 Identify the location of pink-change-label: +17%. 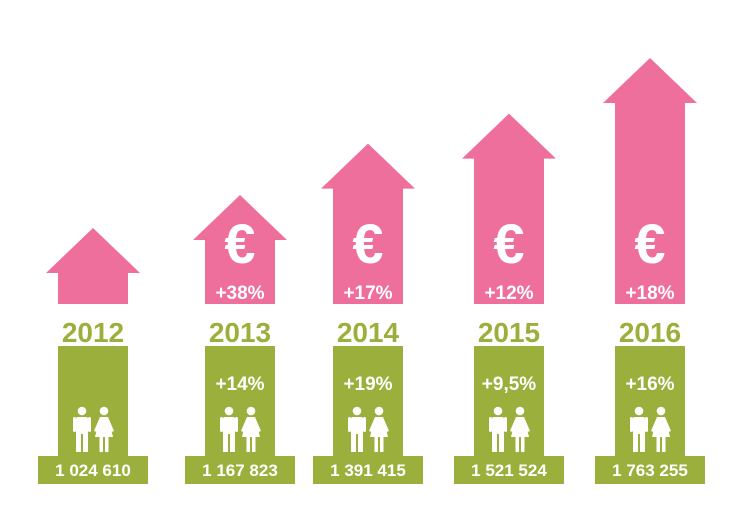
(367, 293).